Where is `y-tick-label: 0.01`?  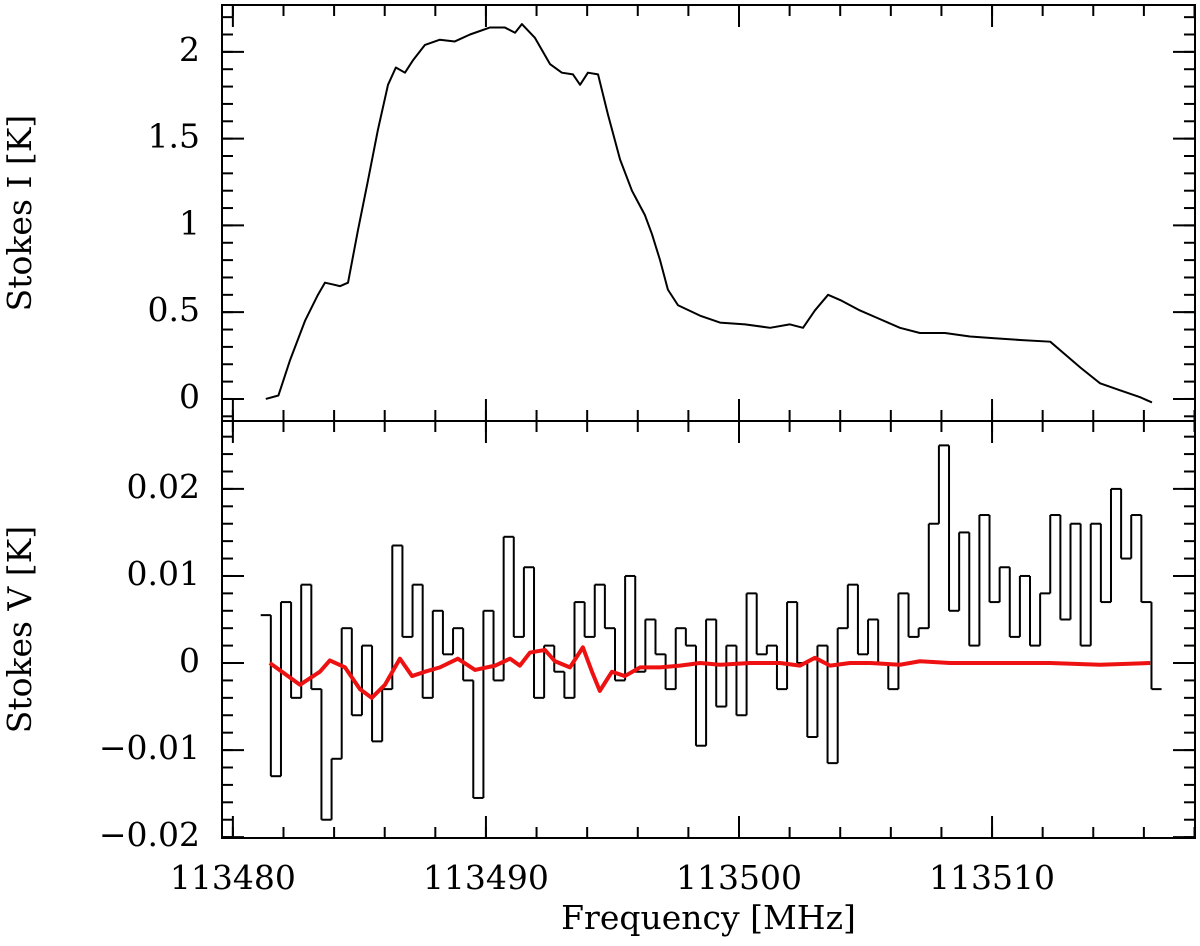
y-tick-label: 0.01 is located at coordinates (163, 573).